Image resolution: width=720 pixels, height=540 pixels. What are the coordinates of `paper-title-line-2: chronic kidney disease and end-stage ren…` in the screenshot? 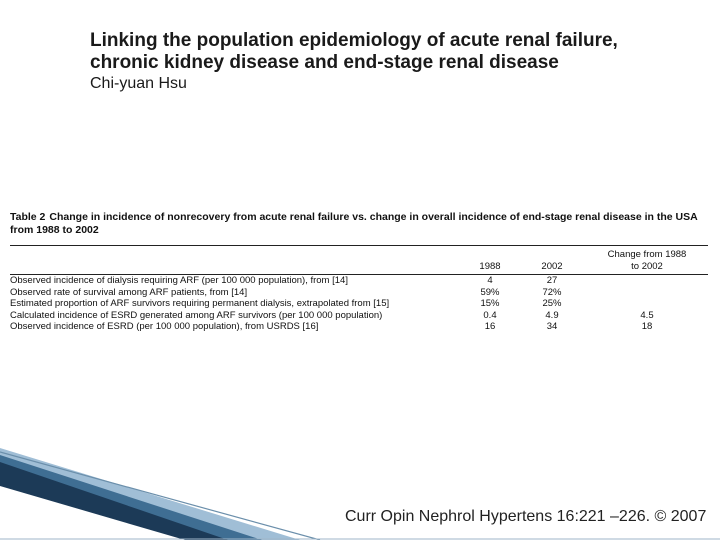 It's located at (324, 62).